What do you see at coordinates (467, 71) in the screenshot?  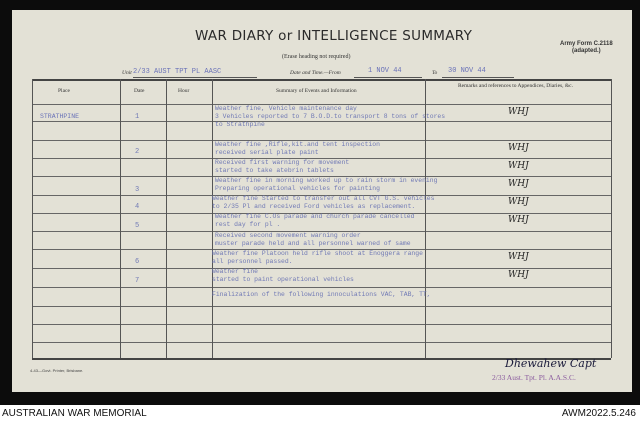 I see `date-to: 30 NOV 44` at bounding box center [467, 71].